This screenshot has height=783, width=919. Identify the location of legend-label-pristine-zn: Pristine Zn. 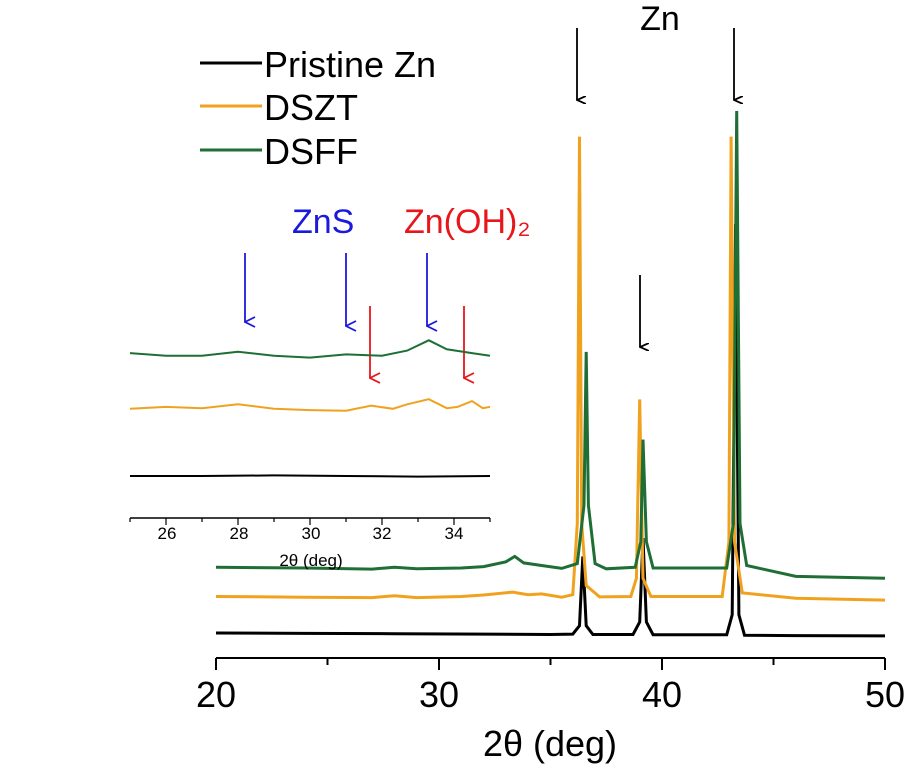
(350, 64).